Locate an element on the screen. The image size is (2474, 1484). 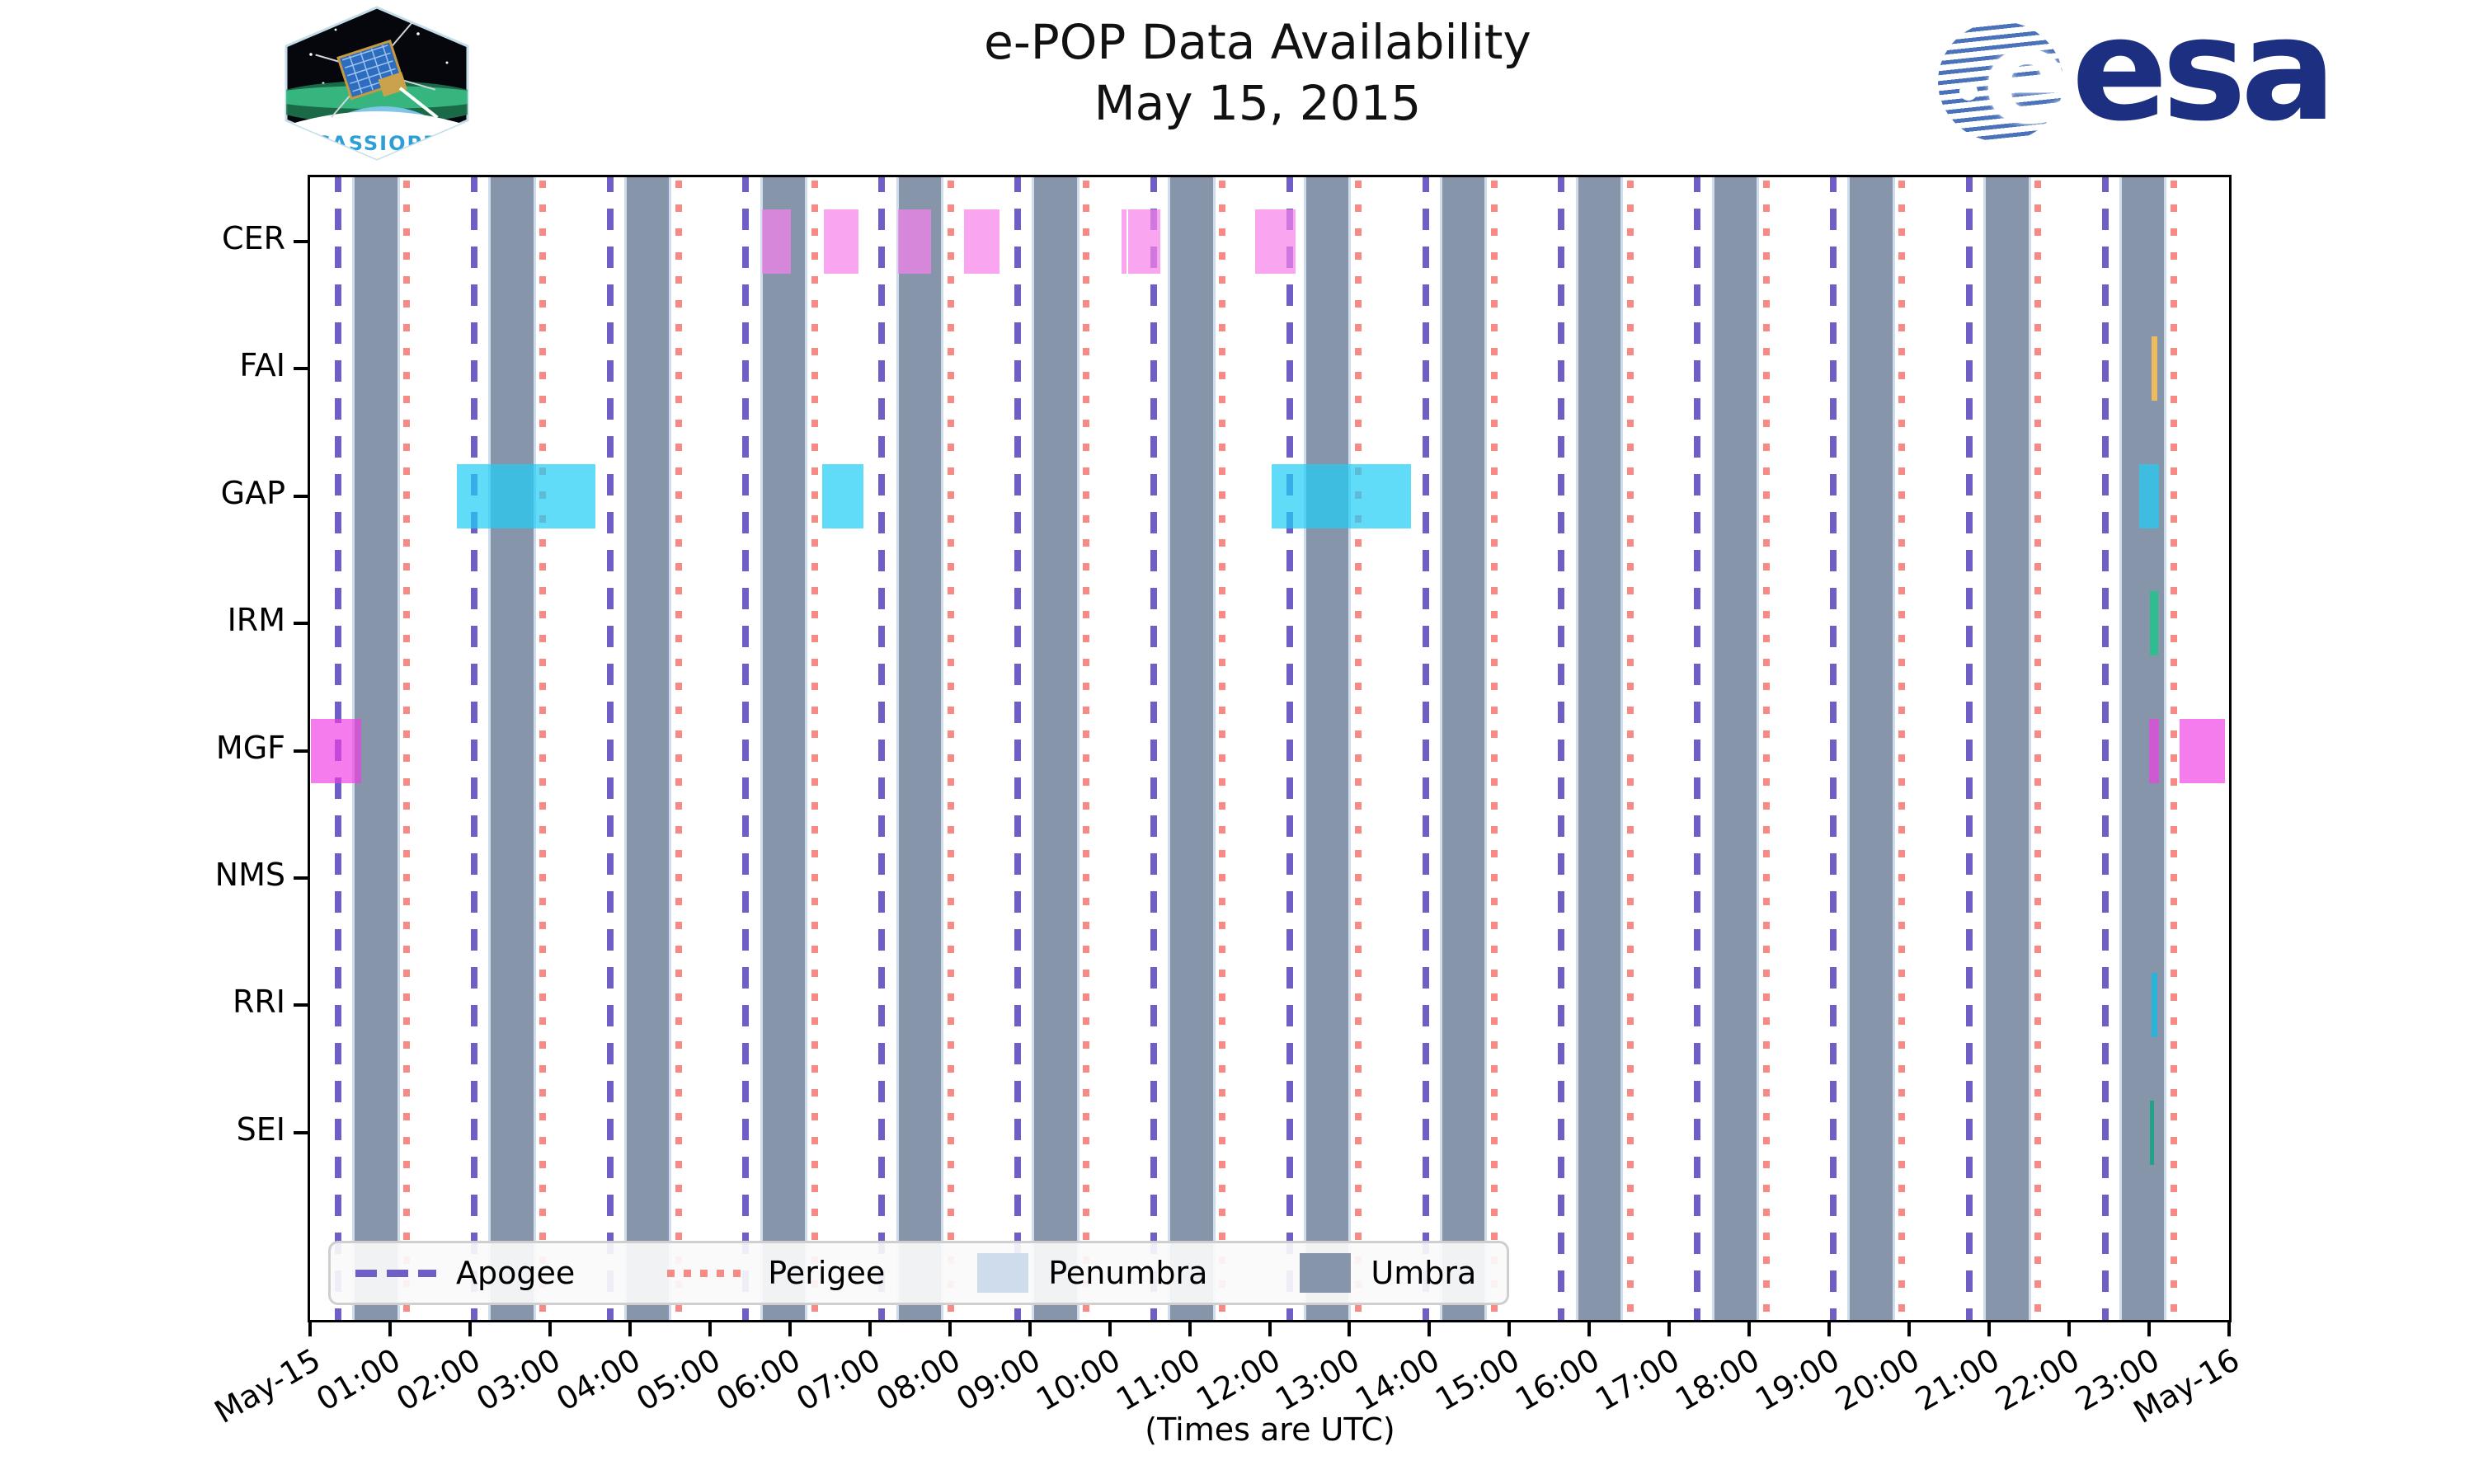
y-tick-label-rri: RRI is located at coordinates (258, 1002).